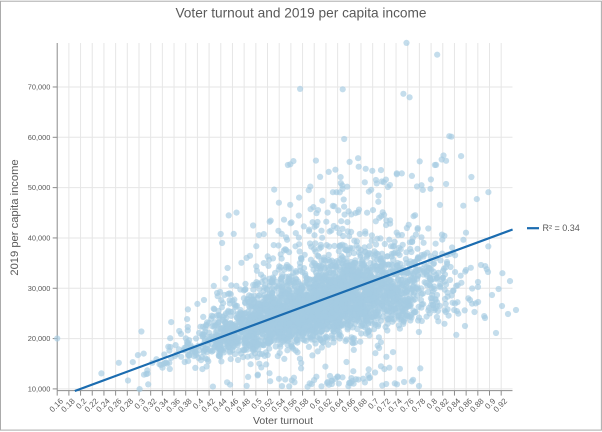 This screenshot has width=602, height=432. Describe the element at coordinates (39, 237) in the screenshot. I see `svg-text: 40,000` at that location.